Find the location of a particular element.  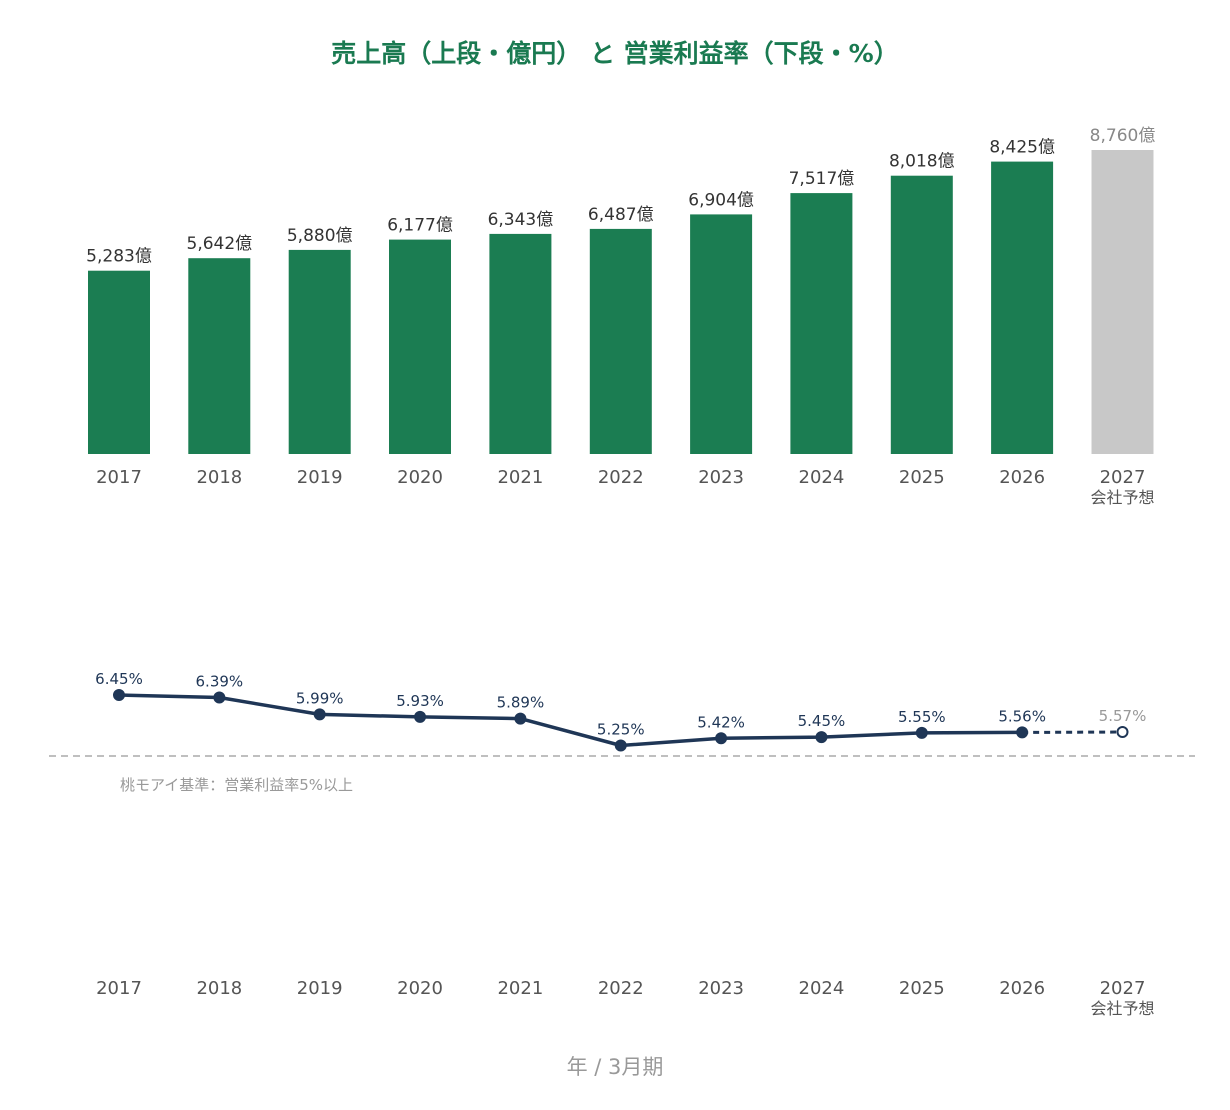

revenue-x-tick-2020: 2020 is located at coordinates (420, 477).